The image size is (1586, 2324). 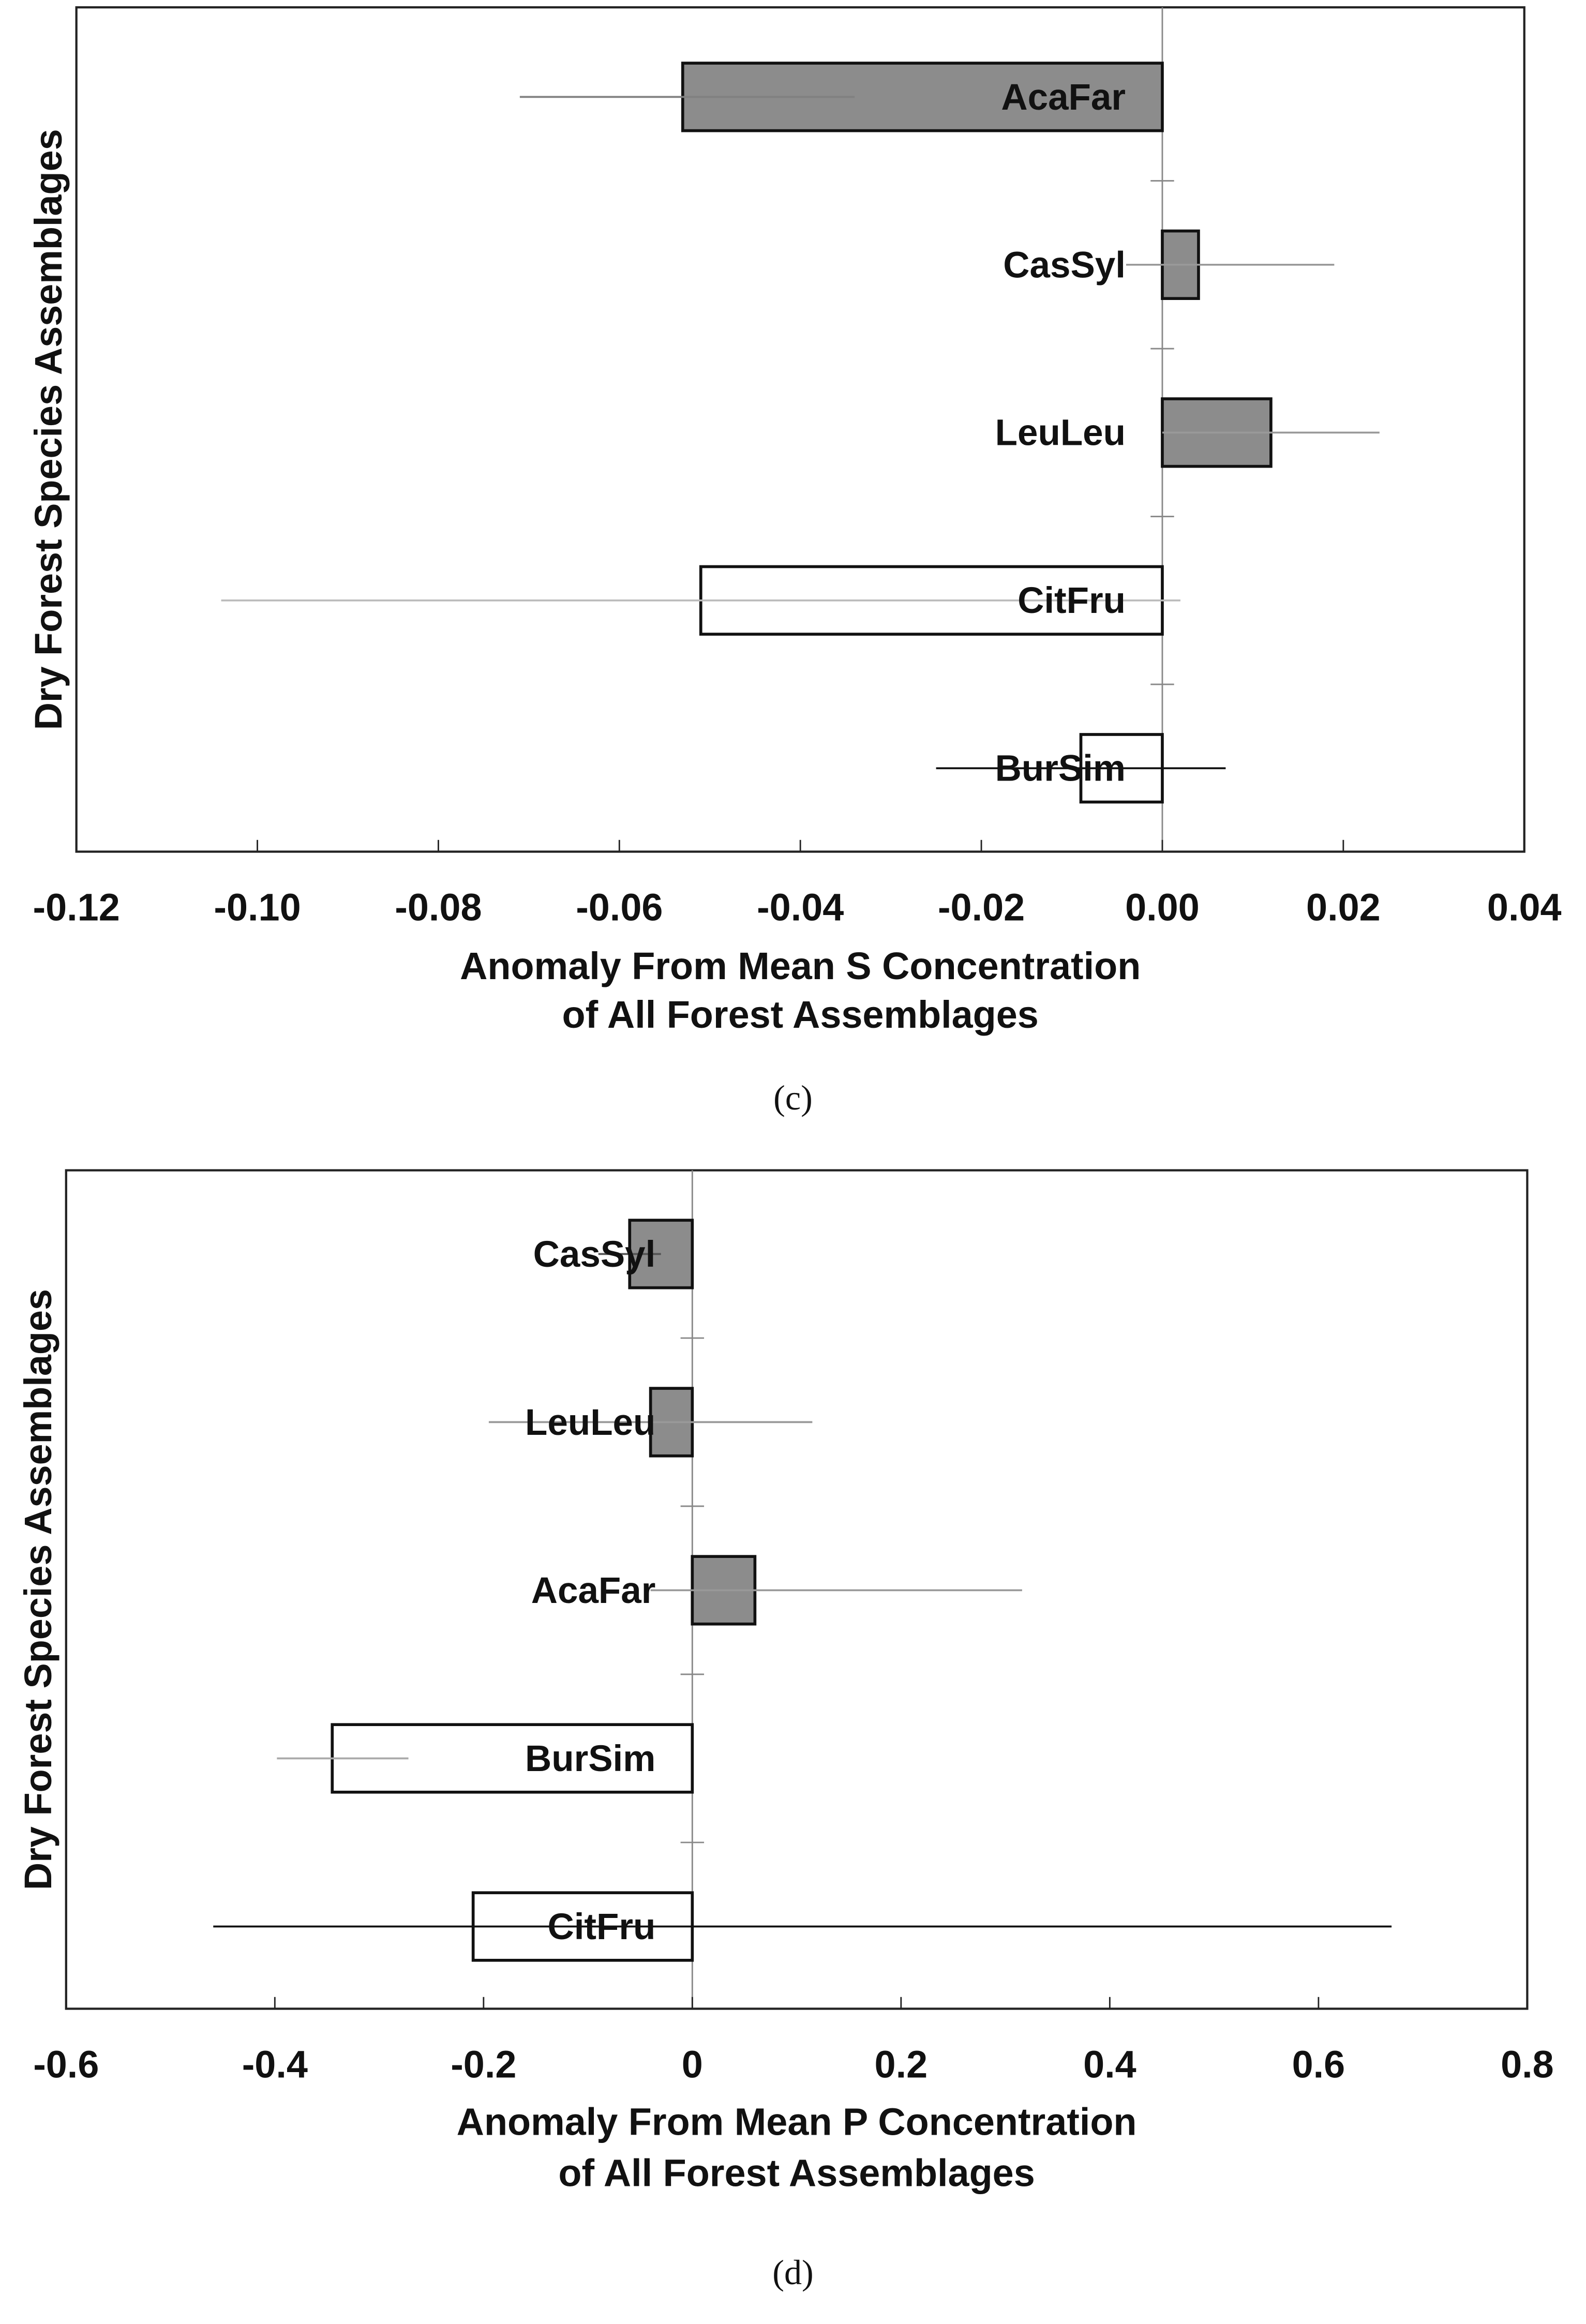 What do you see at coordinates (1527, 2064) in the screenshot?
I see `x-tick-label: 0.8` at bounding box center [1527, 2064].